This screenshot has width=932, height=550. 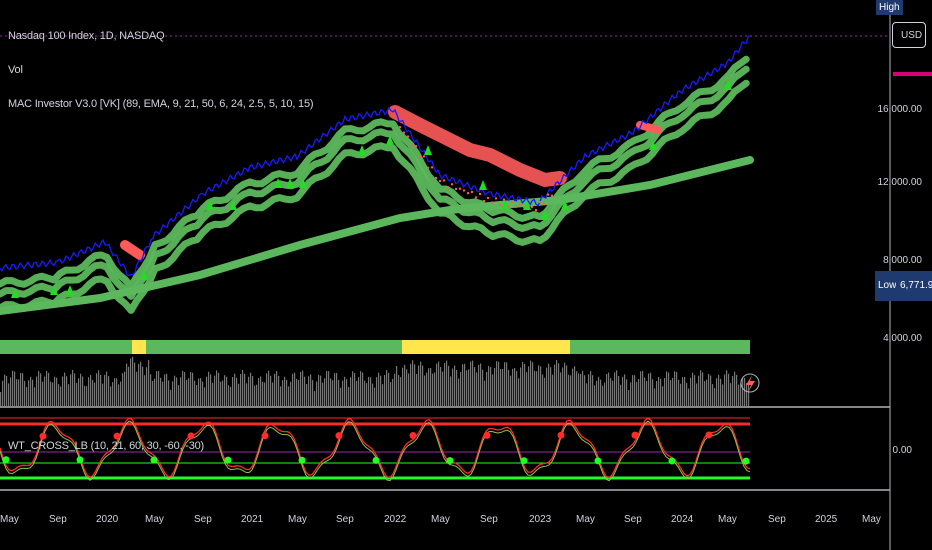 I want to click on time-tick: May, so click(x=154, y=519).